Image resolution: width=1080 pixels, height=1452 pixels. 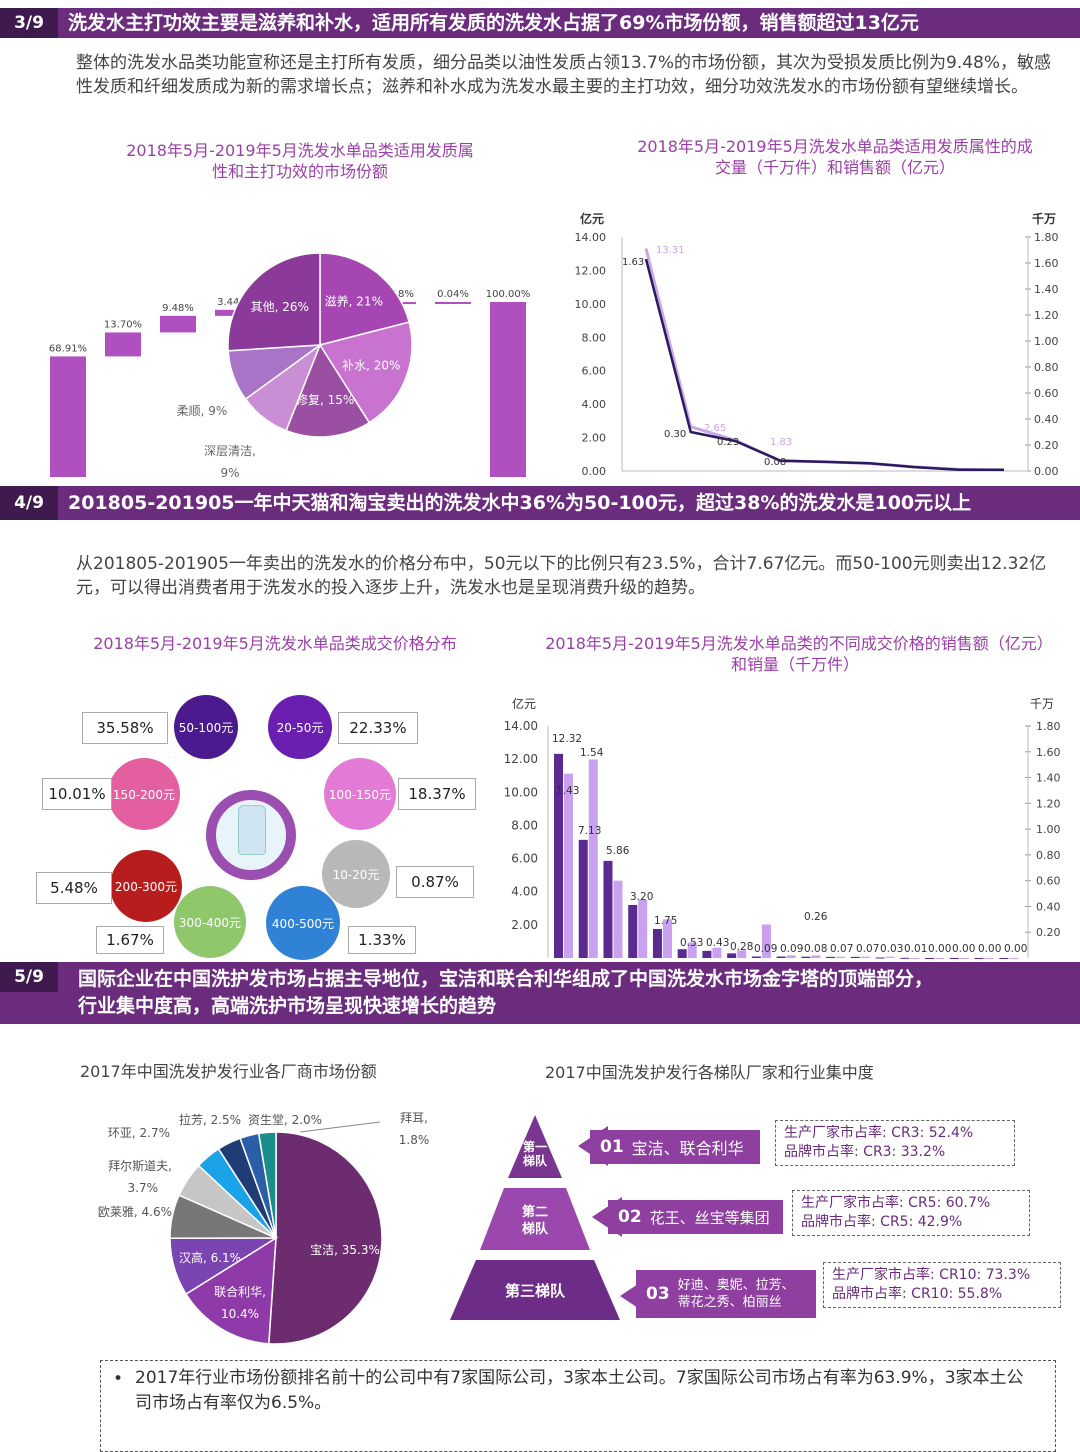 I want to click on bar-value-label: 100.00%, so click(x=508, y=294).